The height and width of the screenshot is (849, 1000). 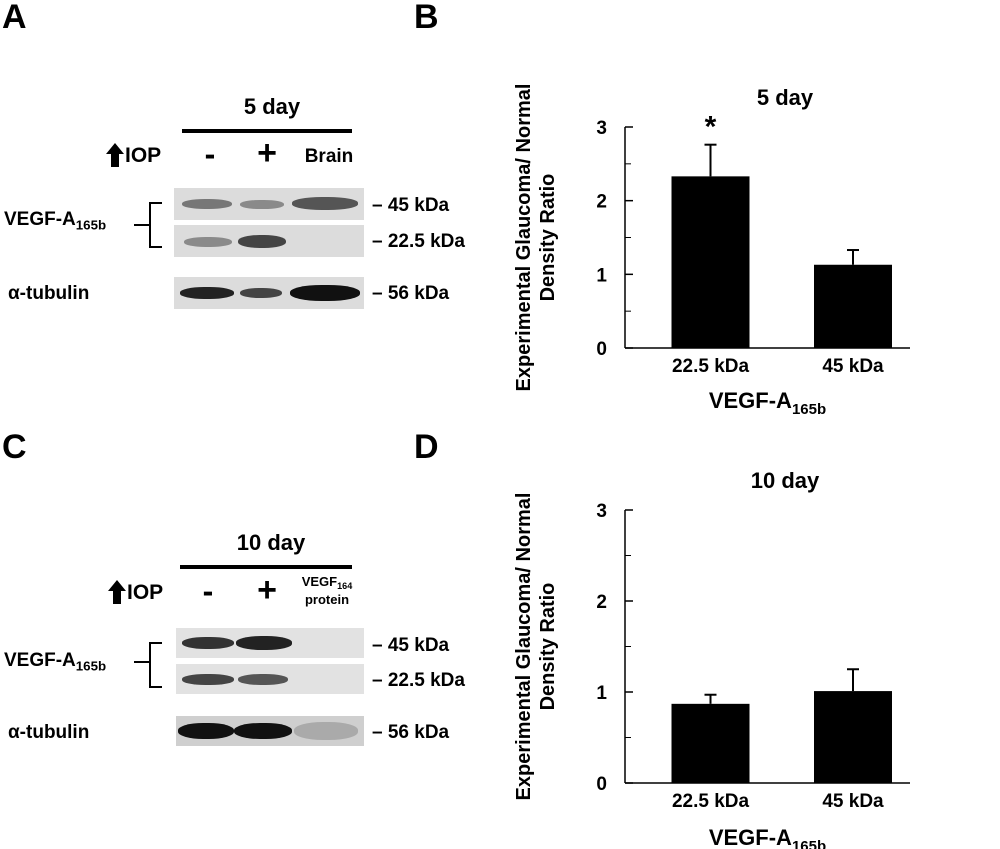 I want to click on panel-letter-a: A, so click(x=14, y=18).